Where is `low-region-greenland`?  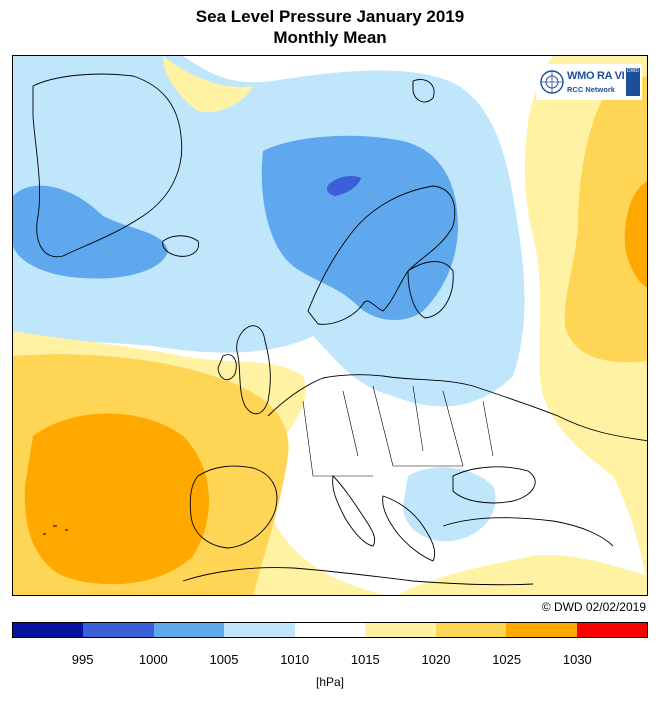
low-region-greenland is located at coordinates (90, 232).